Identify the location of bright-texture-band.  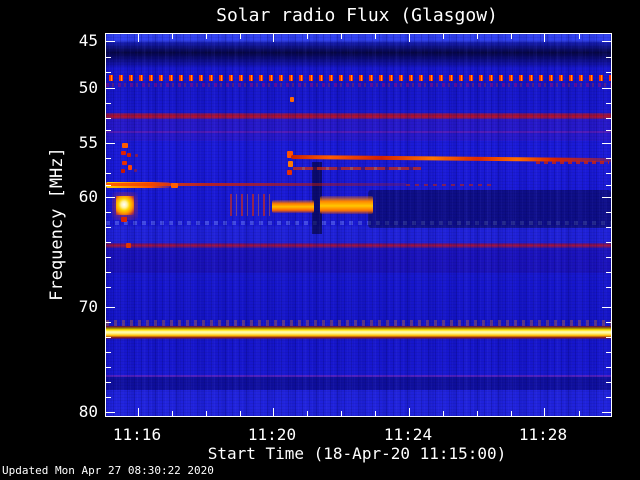
(358, 234).